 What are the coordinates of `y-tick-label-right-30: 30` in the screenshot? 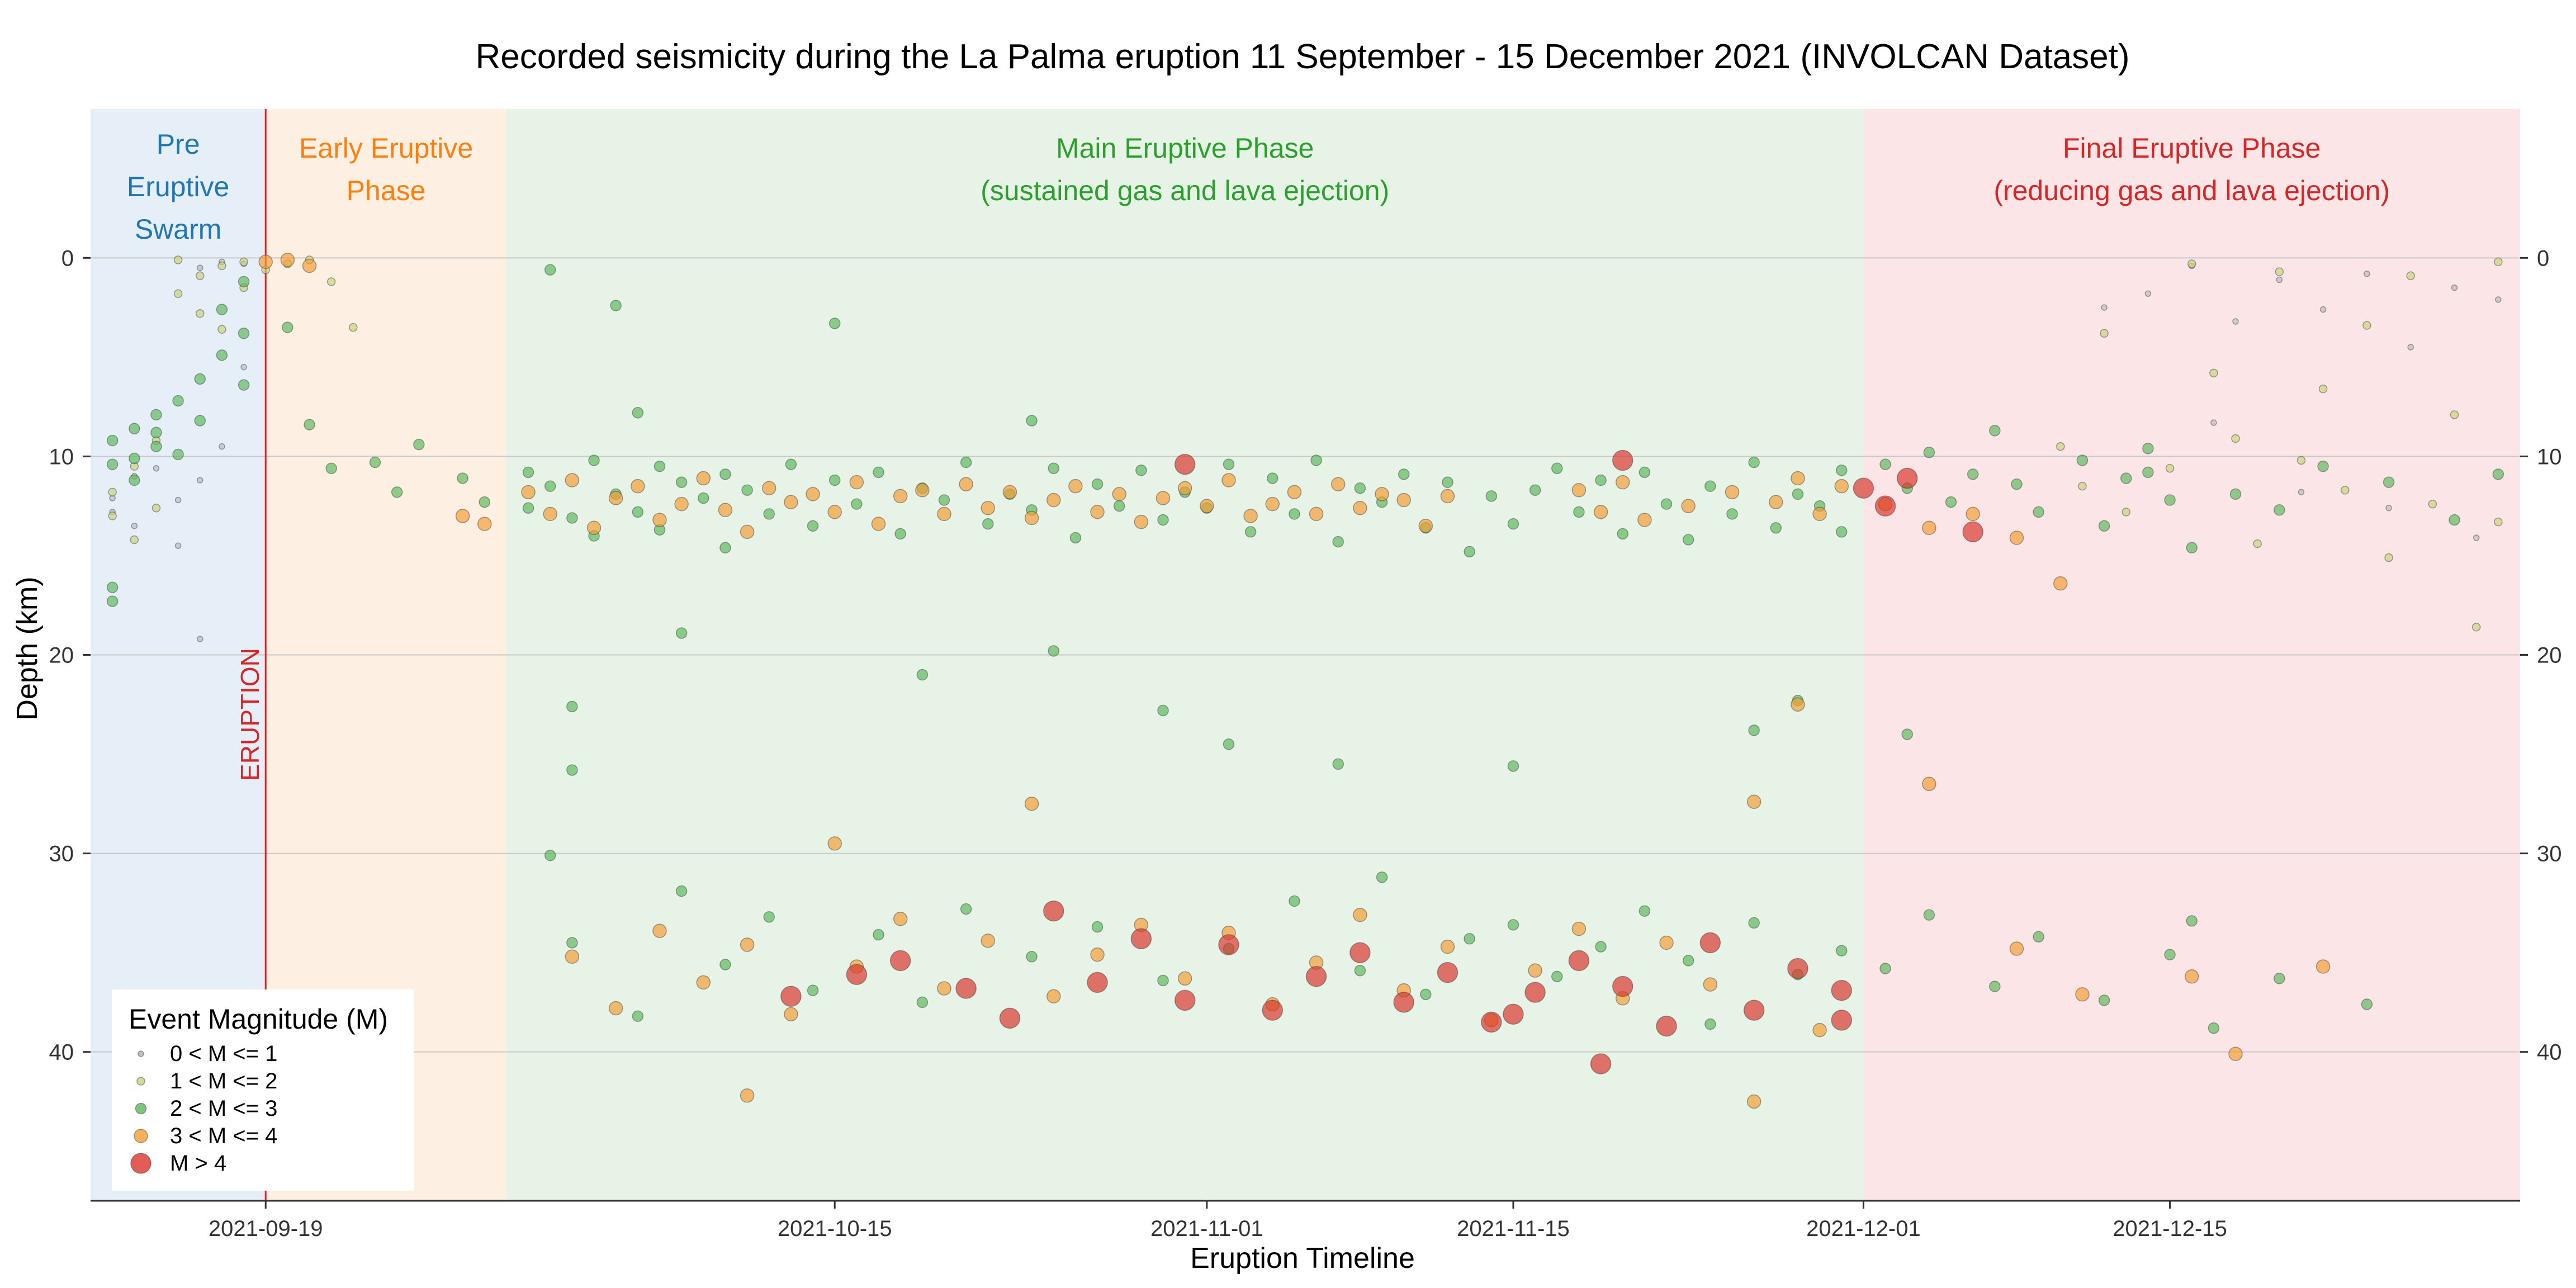 It's located at (2549, 854).